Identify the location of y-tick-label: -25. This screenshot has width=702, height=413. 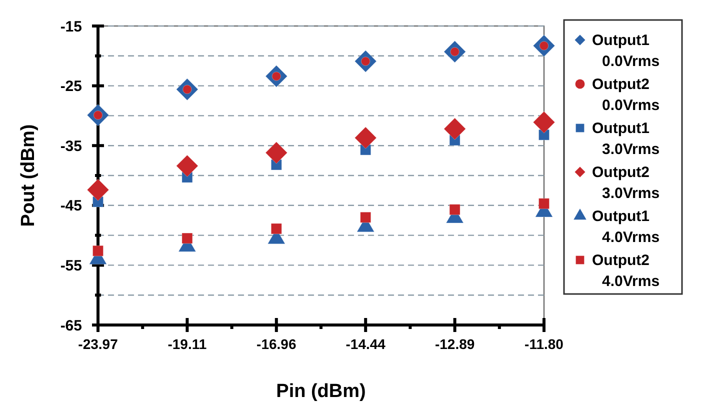
(71, 87).